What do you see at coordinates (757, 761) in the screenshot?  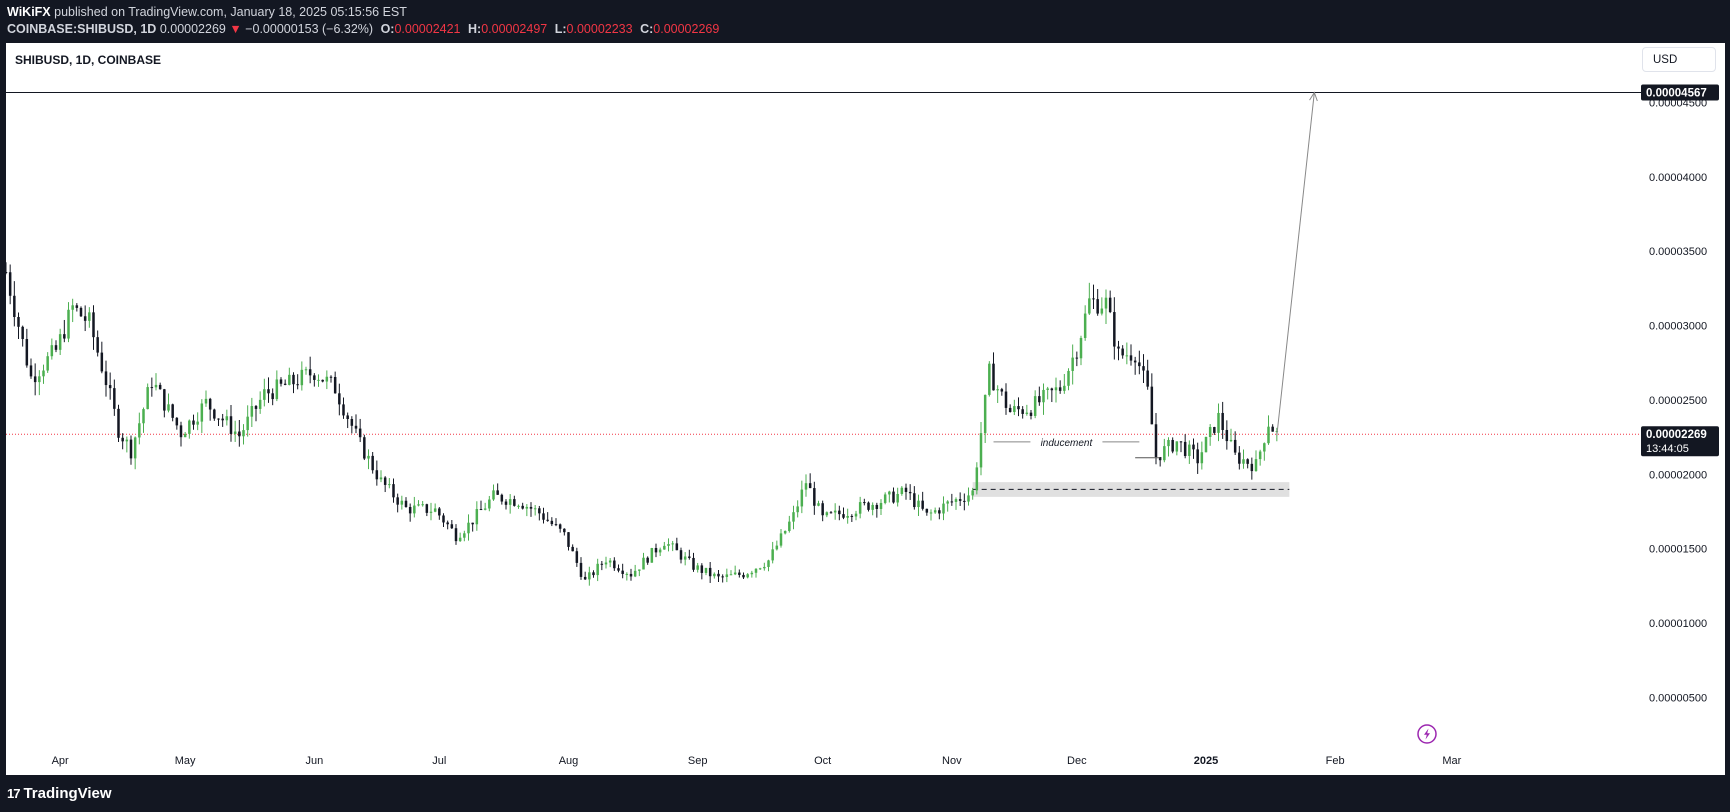 I see `time-axis: Apr May Jun Jul Aug Sep Oct Nov Dec 2025 Feb Mar` at bounding box center [757, 761].